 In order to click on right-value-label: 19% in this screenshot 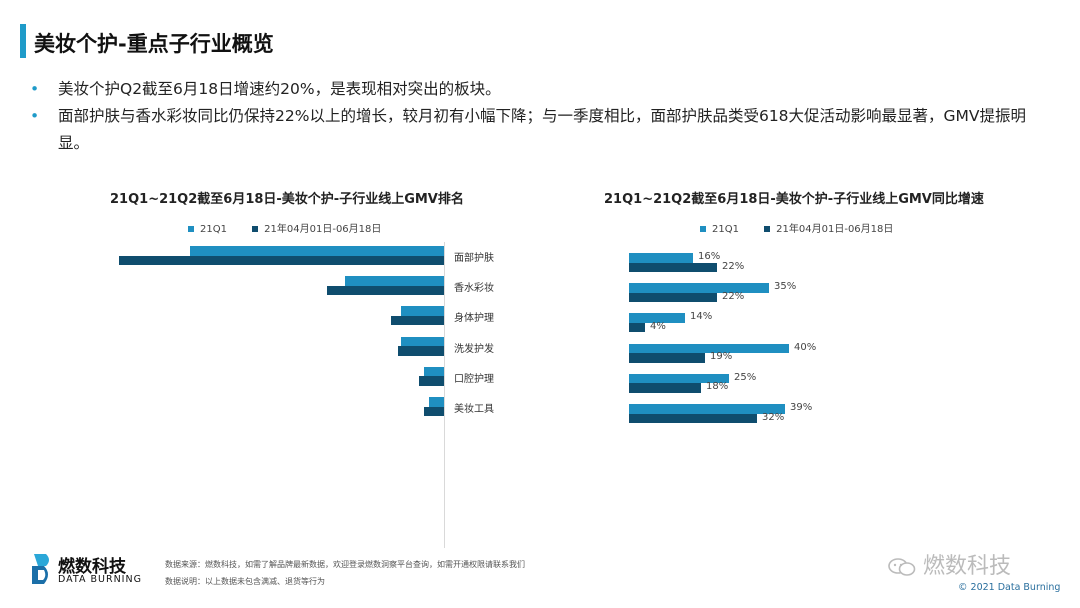, I will do `click(721, 357)`.